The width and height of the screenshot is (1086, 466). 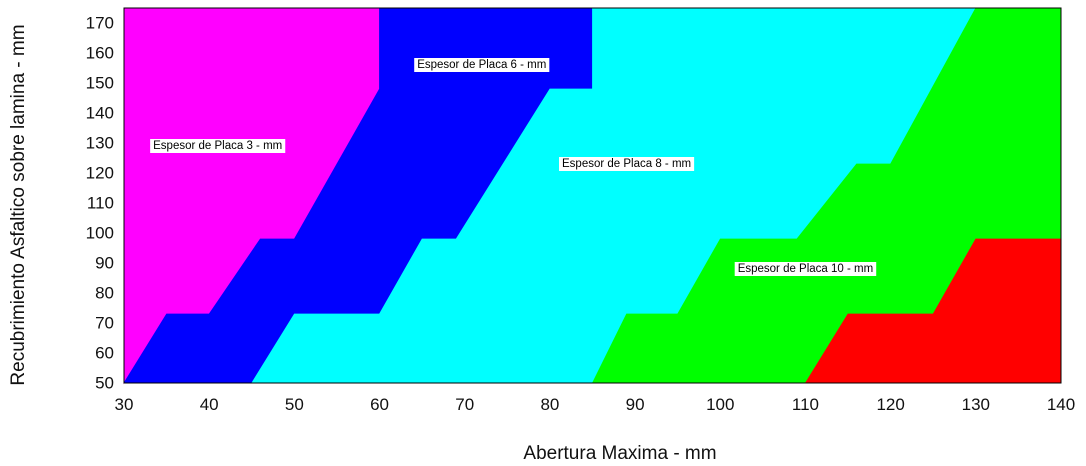 What do you see at coordinates (100, 83) in the screenshot?
I see `y-tick-label: 150` at bounding box center [100, 83].